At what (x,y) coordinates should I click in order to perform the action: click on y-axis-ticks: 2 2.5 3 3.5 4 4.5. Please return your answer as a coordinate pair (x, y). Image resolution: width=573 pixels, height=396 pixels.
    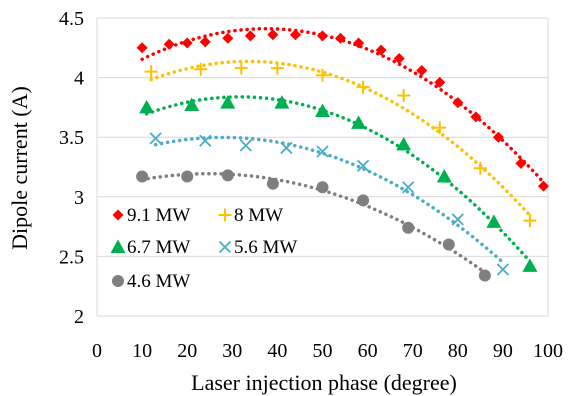
    Looking at the image, I should click on (71, 168).